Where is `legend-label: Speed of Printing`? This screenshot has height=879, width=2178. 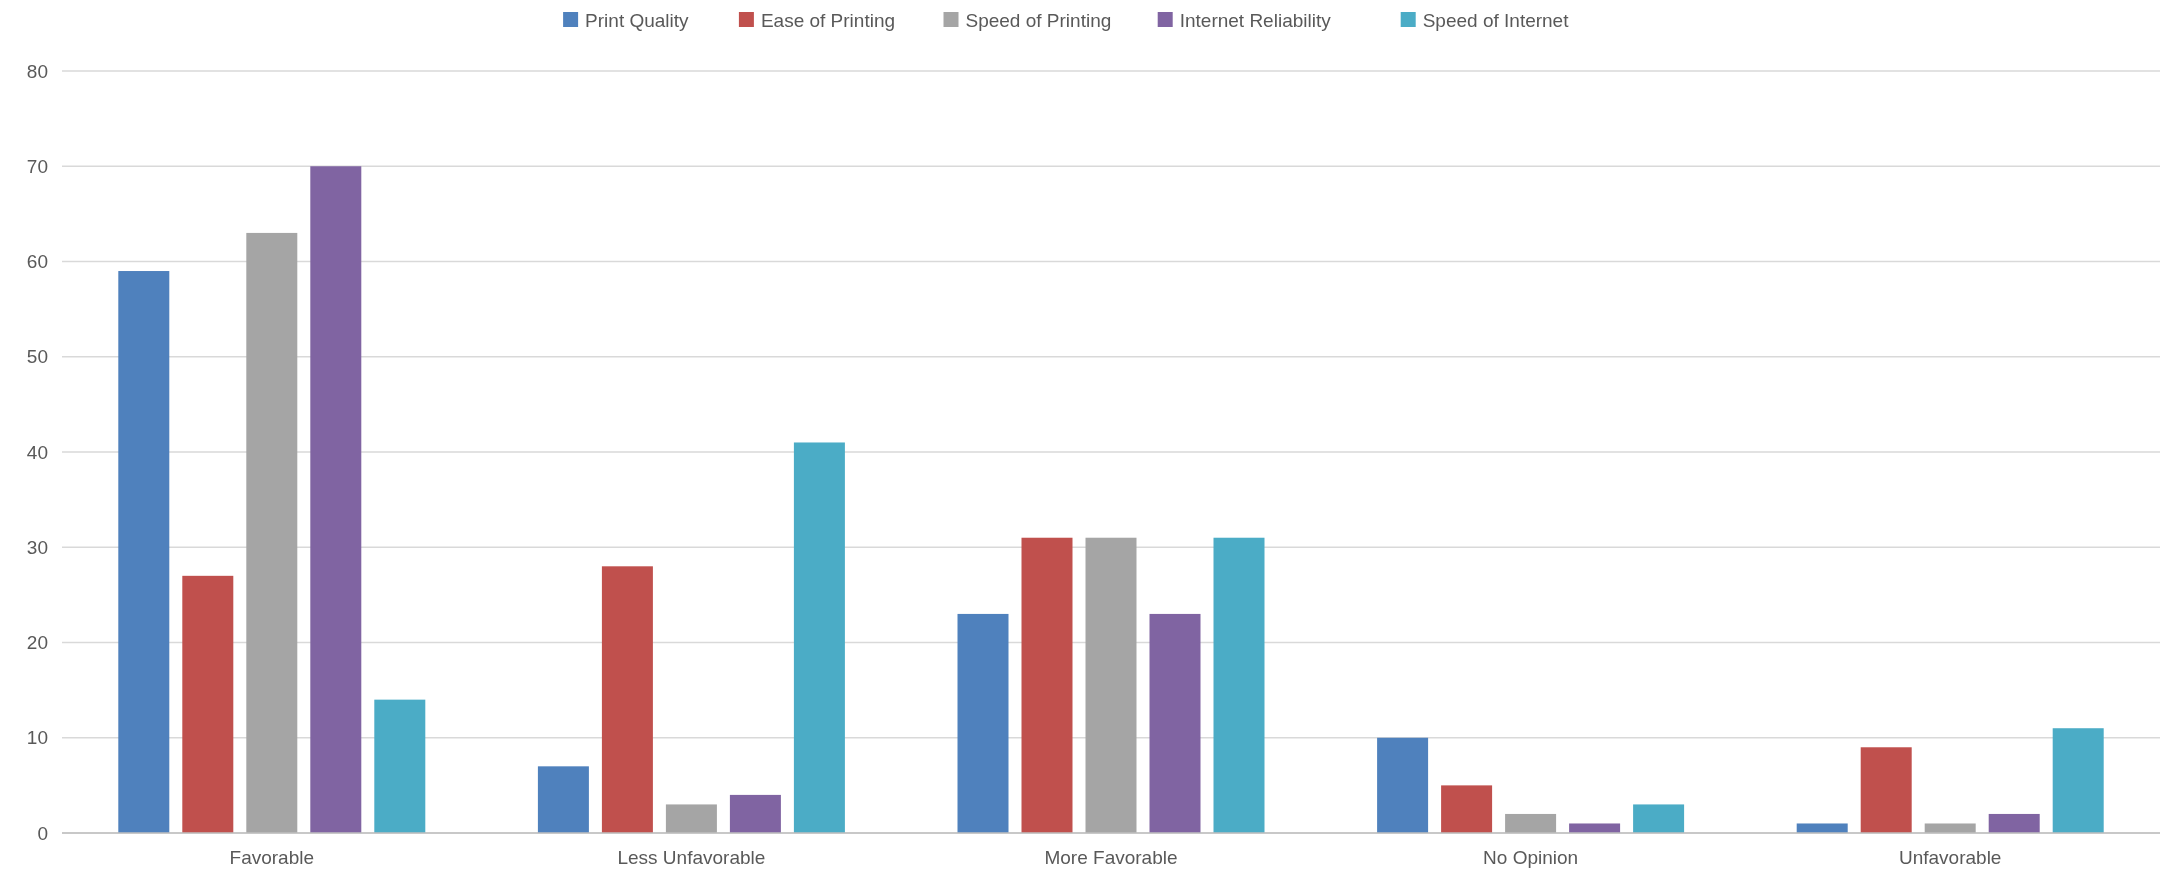 legend-label: Speed of Printing is located at coordinates (1038, 20).